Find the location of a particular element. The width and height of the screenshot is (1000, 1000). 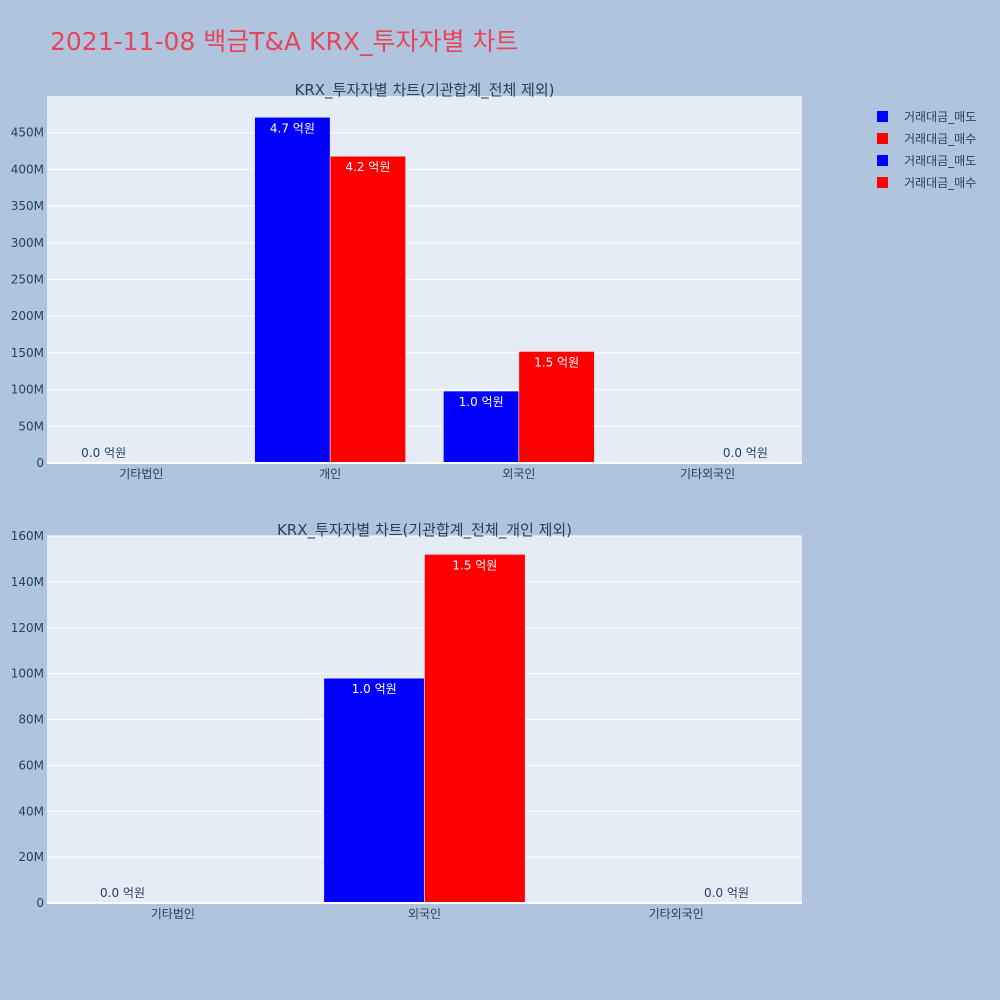

legend-item-sell-2: 거래대금_매도 is located at coordinates (923, 160).